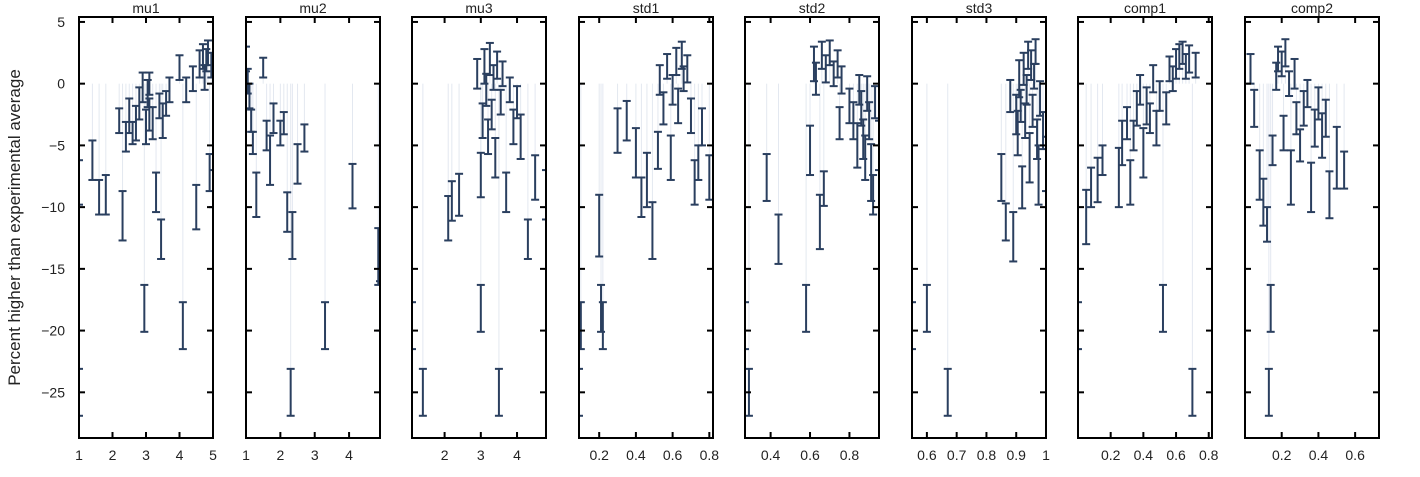  I want to click on x-tick-label: 0.6, so click(1176, 455).